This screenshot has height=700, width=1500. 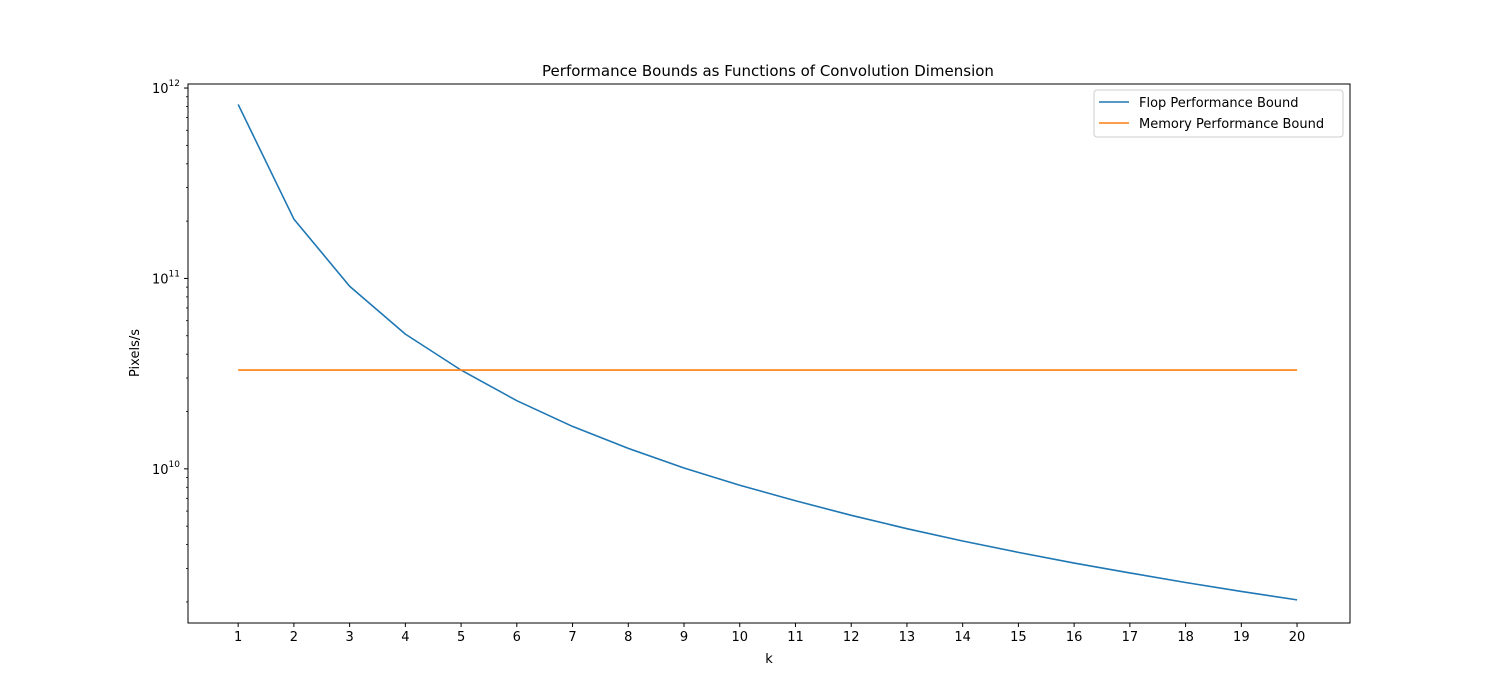 What do you see at coordinates (349, 637) in the screenshot?
I see `x-tick-label: 3` at bounding box center [349, 637].